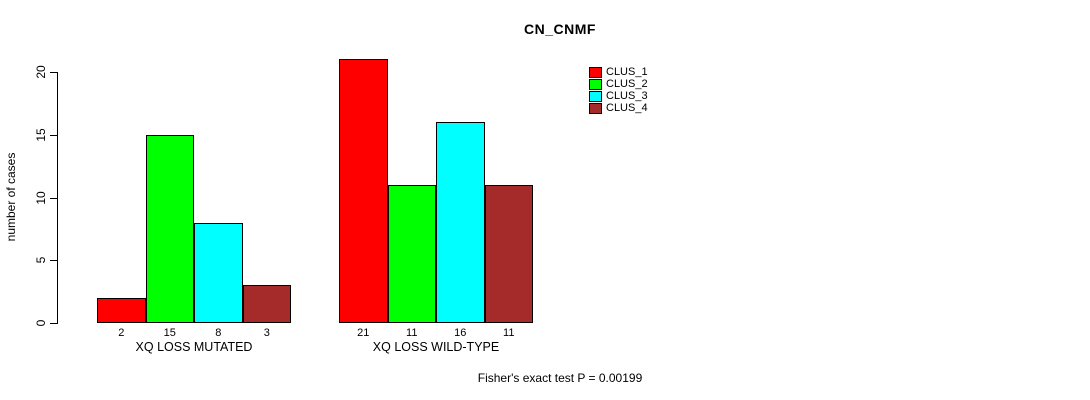 The image size is (1090, 400). I want to click on bar-clus_3-group2, so click(460, 222).